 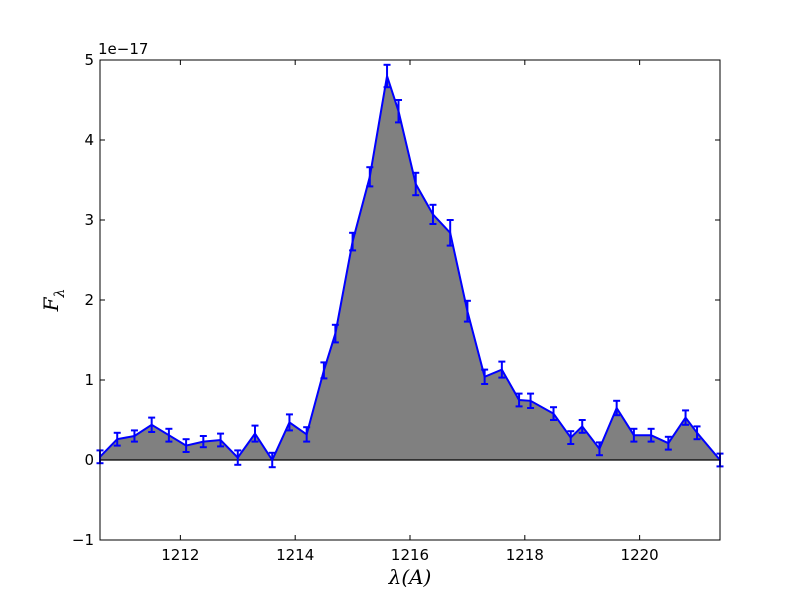 What do you see at coordinates (640, 555) in the screenshot?
I see `x-tick-label: 1220` at bounding box center [640, 555].